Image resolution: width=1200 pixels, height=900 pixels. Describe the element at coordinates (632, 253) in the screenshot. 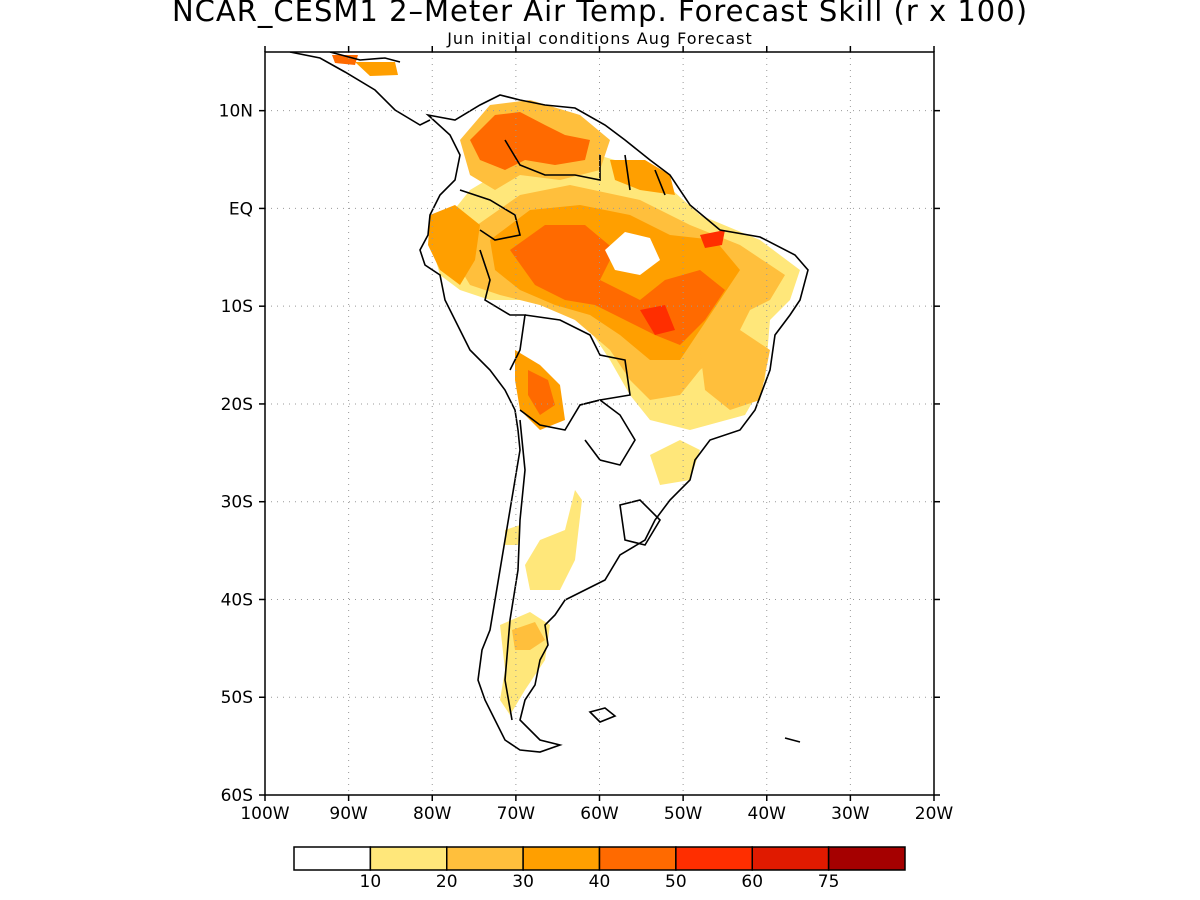

I see `skill-region-white-center` at that location.